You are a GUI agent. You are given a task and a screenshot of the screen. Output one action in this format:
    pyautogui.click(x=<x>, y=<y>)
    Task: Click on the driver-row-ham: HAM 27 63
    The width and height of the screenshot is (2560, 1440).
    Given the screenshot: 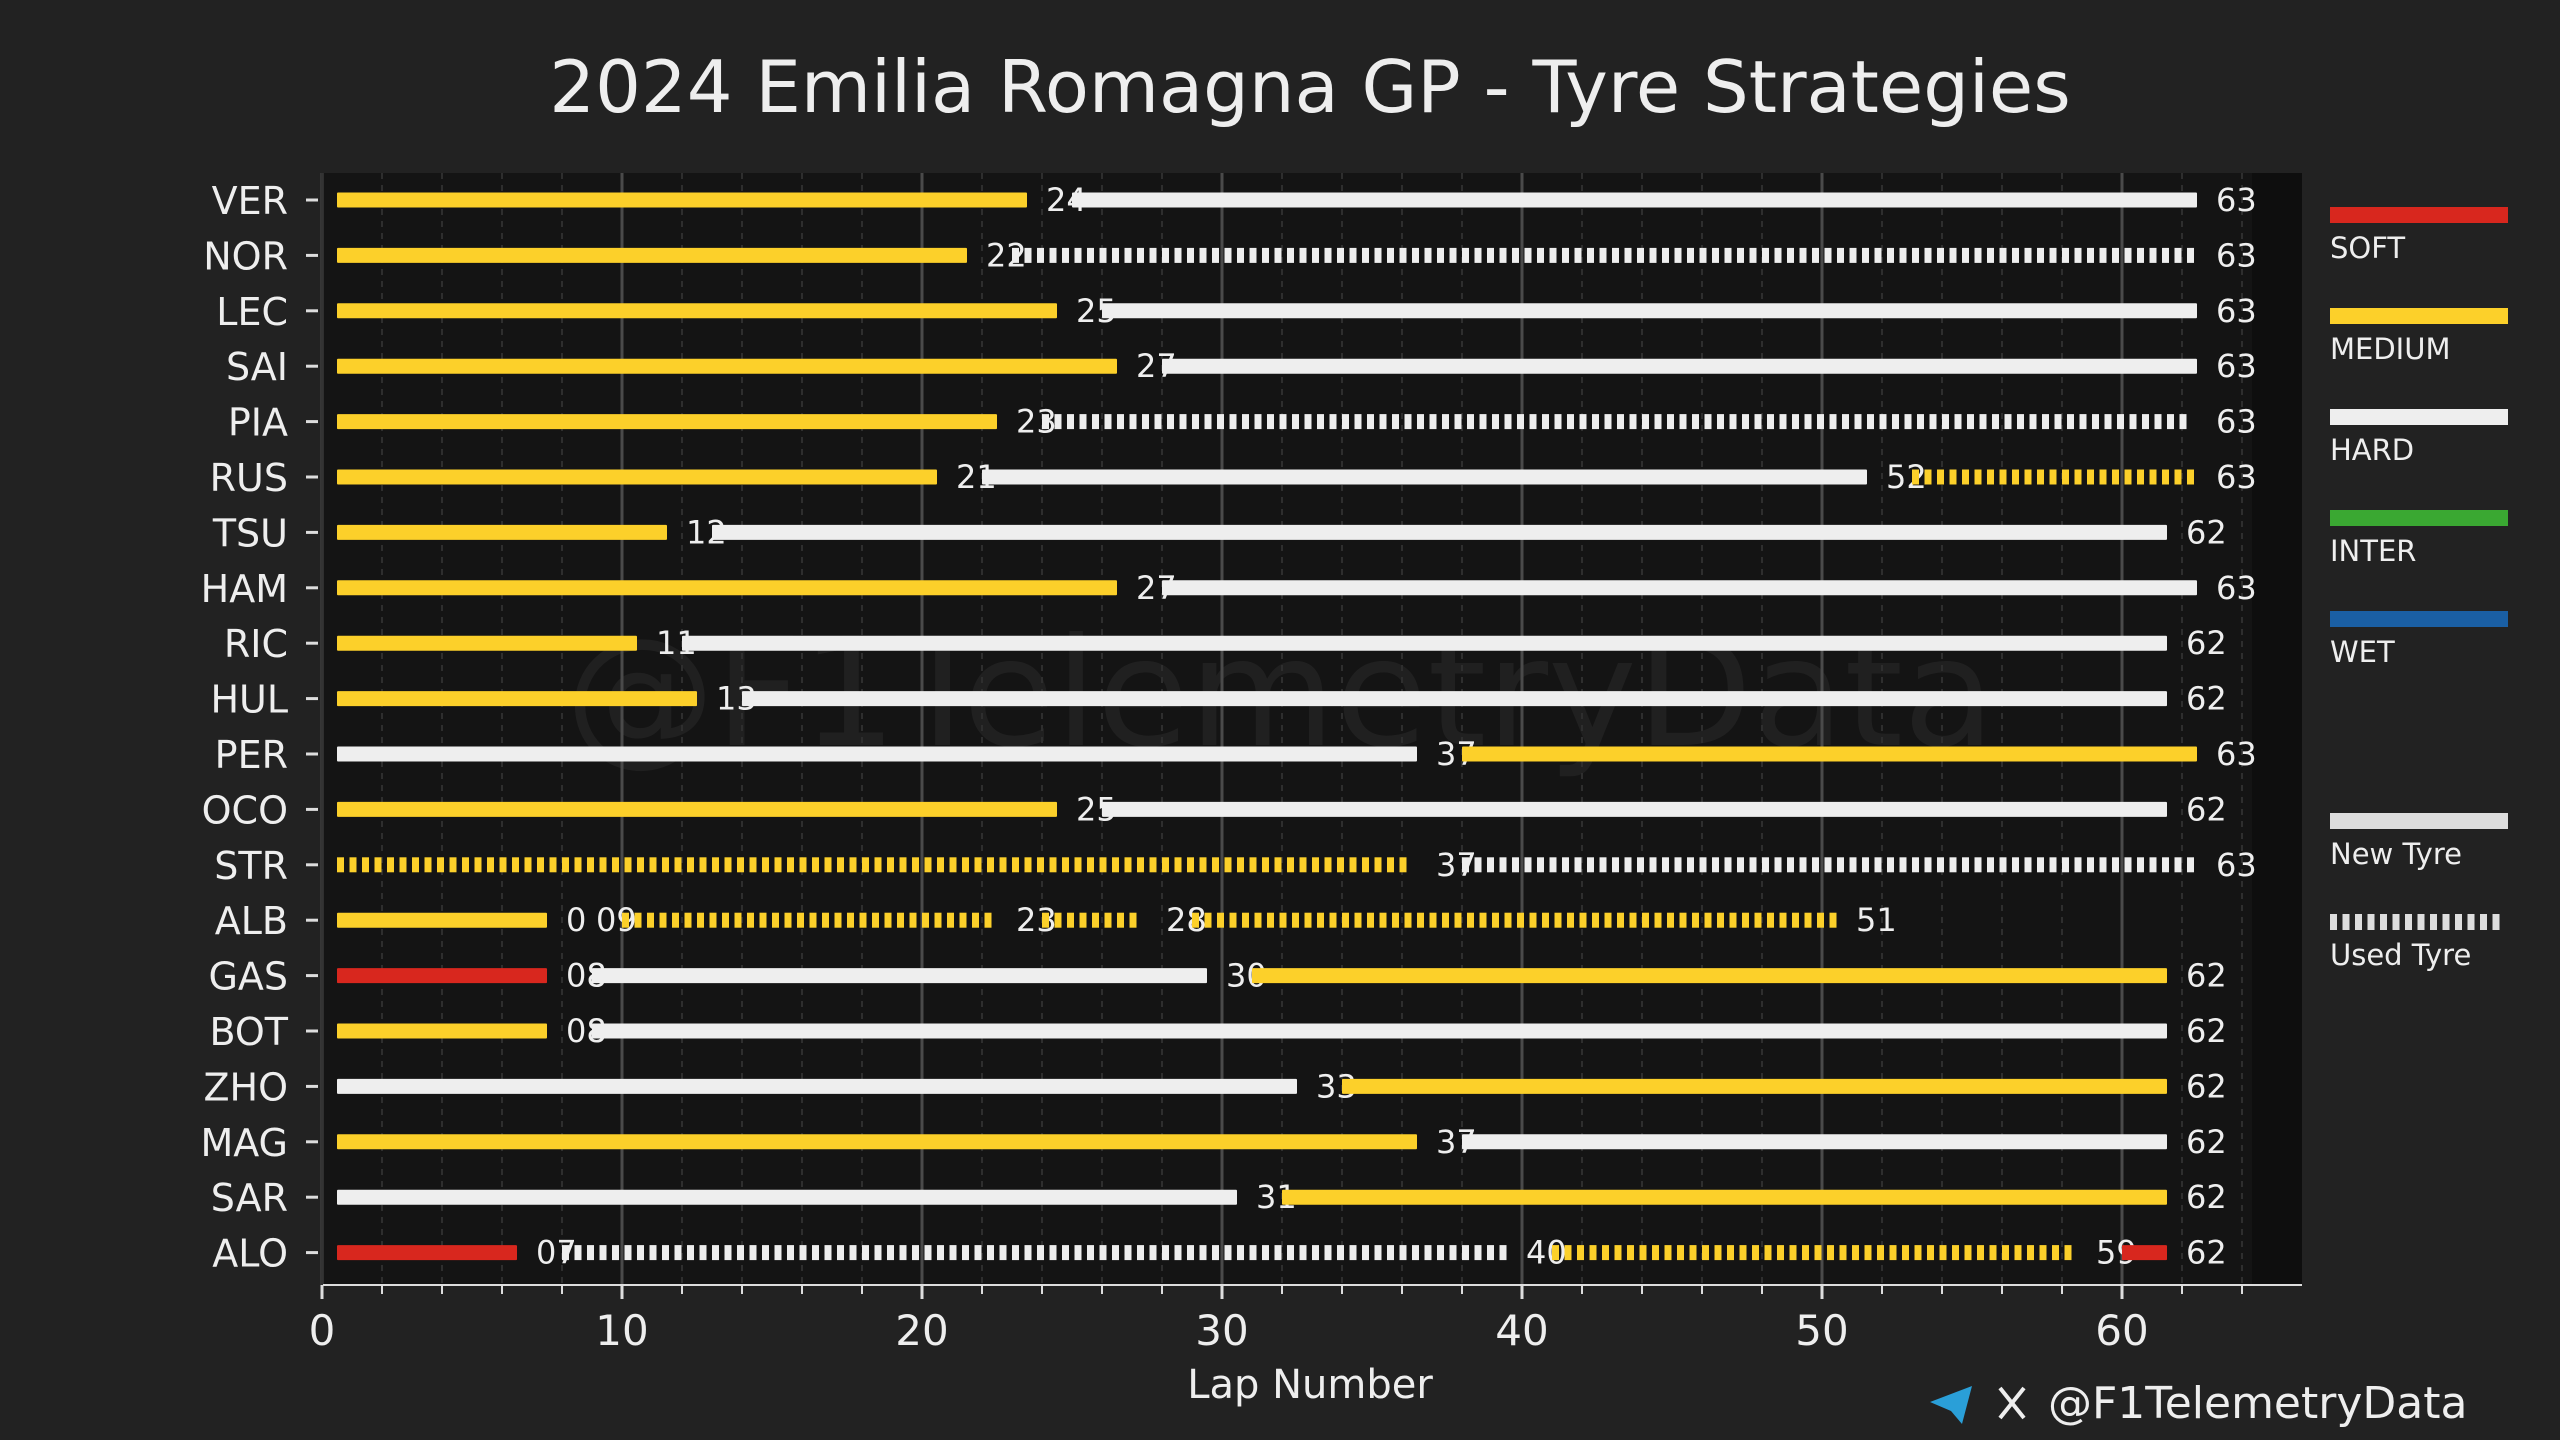 What is the action you would take?
    pyautogui.click(x=1229, y=589)
    